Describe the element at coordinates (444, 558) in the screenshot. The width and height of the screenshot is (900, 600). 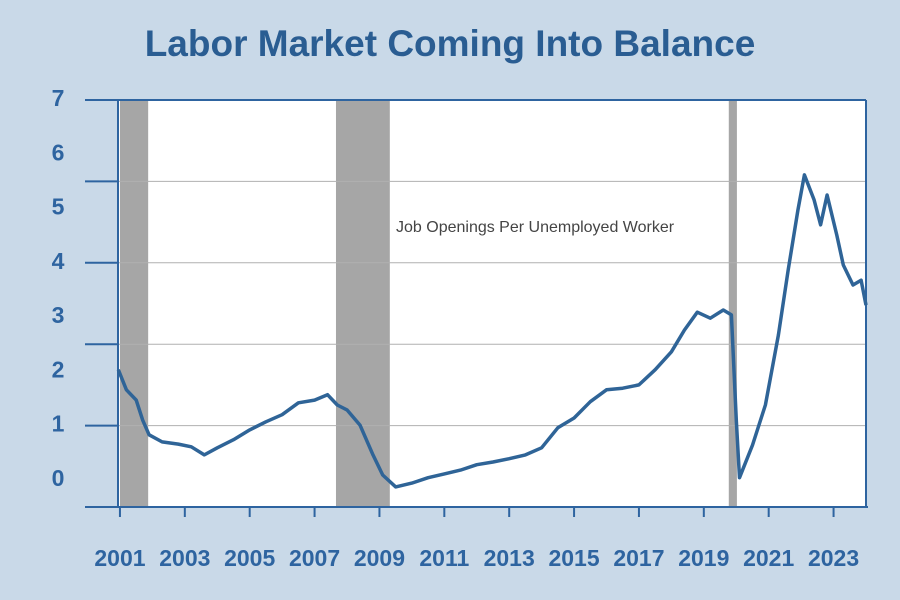
I see `x-tick-label: 2011` at that location.